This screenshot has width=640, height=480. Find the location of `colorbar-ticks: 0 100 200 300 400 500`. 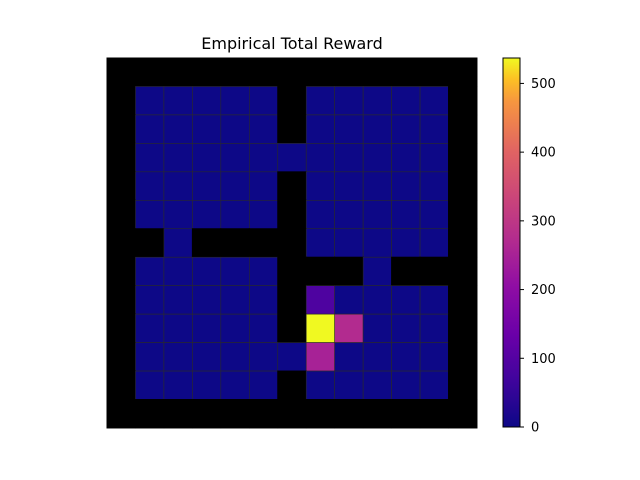

colorbar-ticks: 0 100 200 300 400 500 is located at coordinates (538, 256).